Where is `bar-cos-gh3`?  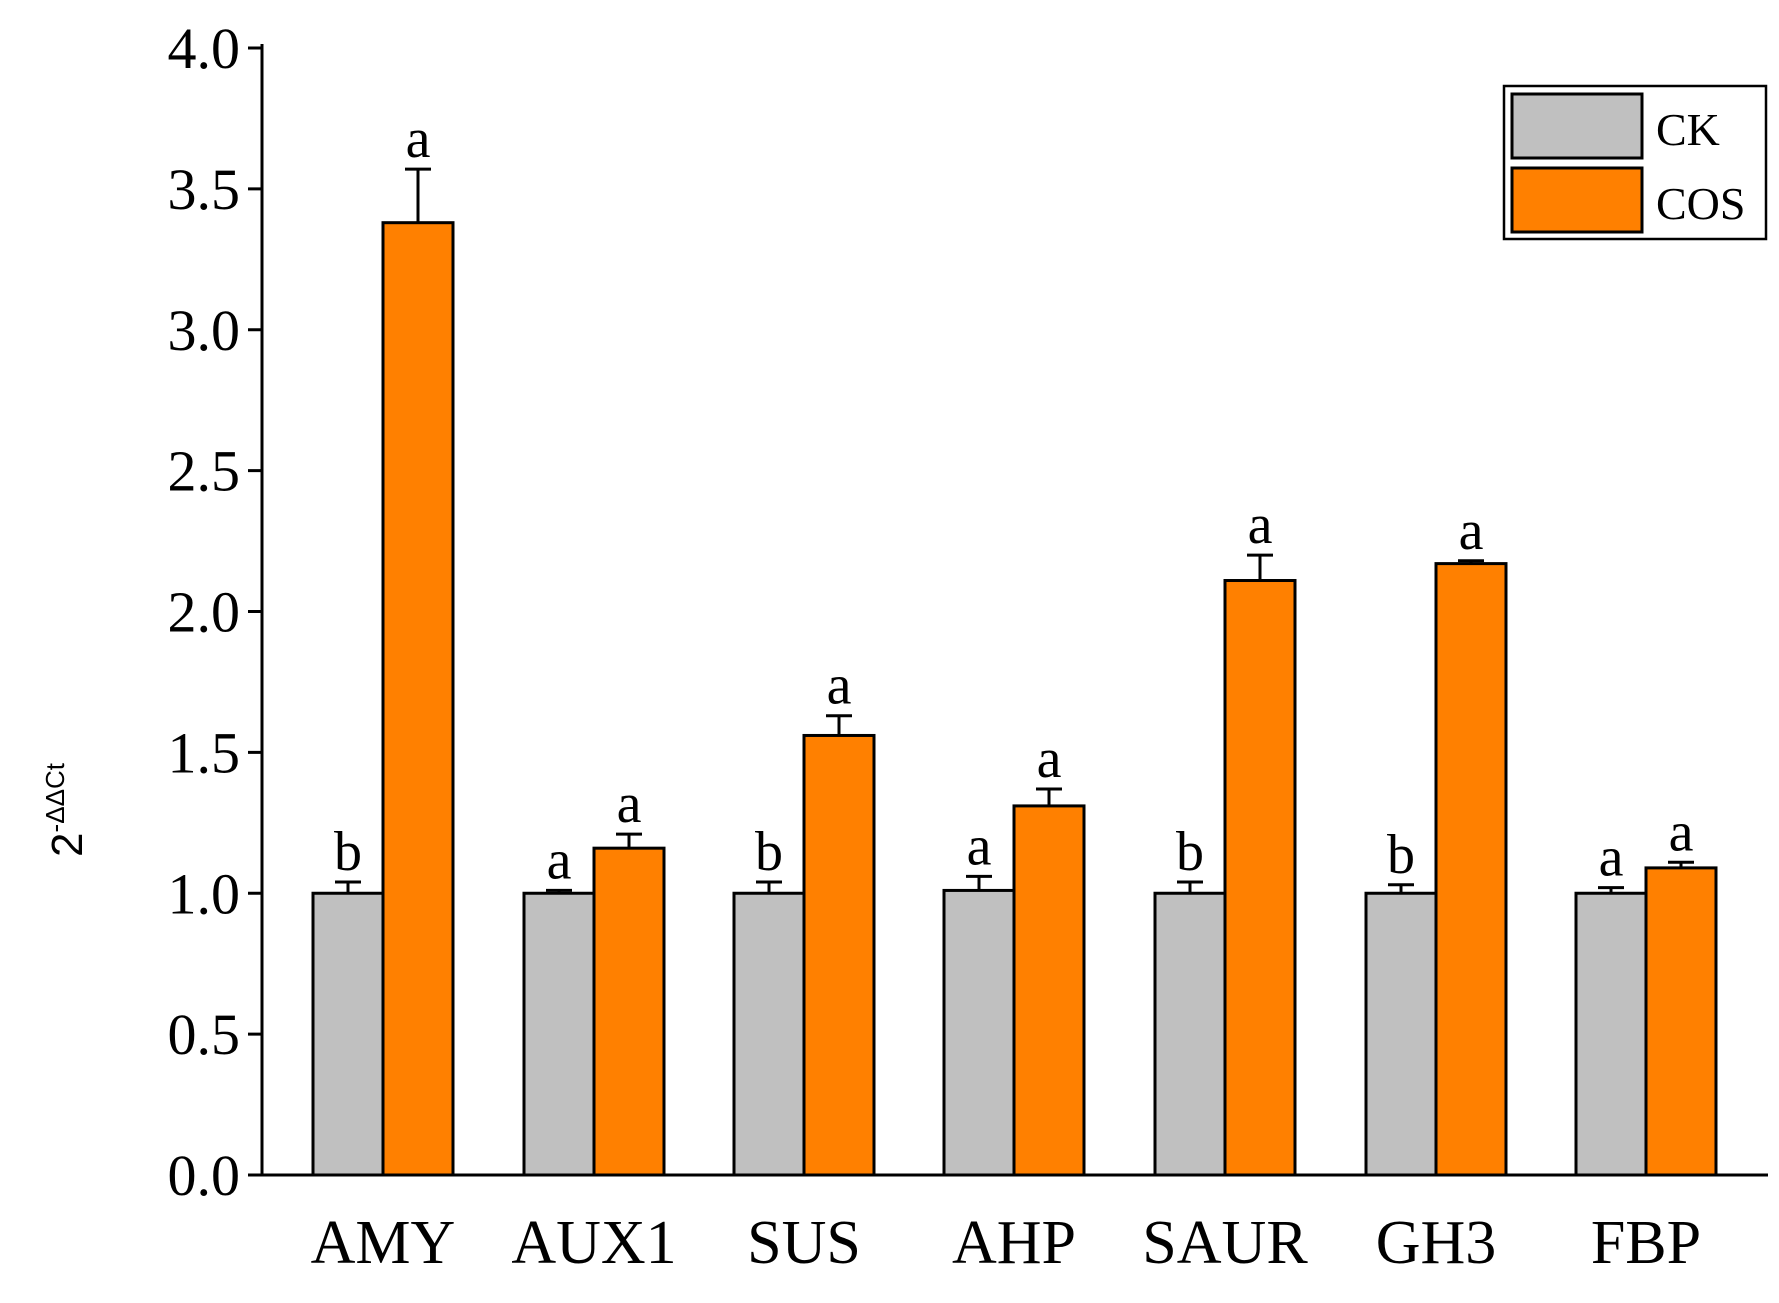
bar-cos-gh3 is located at coordinates (1471, 869).